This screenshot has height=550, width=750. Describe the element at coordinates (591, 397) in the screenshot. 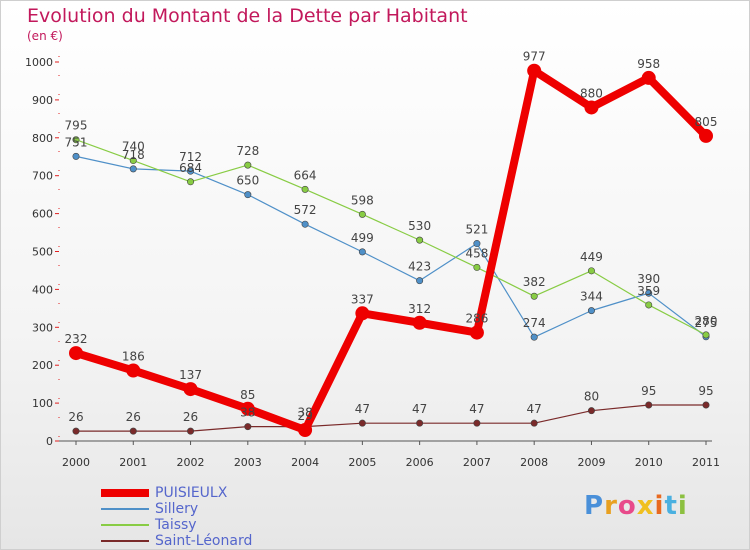

I see `data-label: 80` at that location.